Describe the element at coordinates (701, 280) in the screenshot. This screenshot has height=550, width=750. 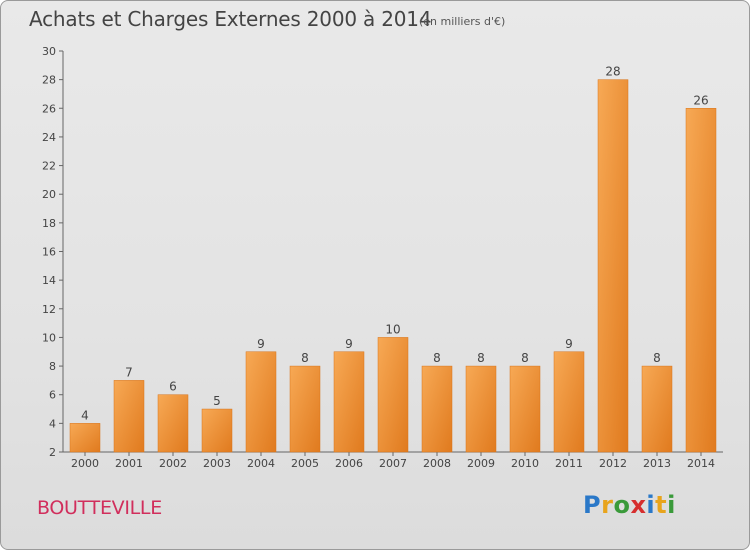
I see `bar-2014` at that location.